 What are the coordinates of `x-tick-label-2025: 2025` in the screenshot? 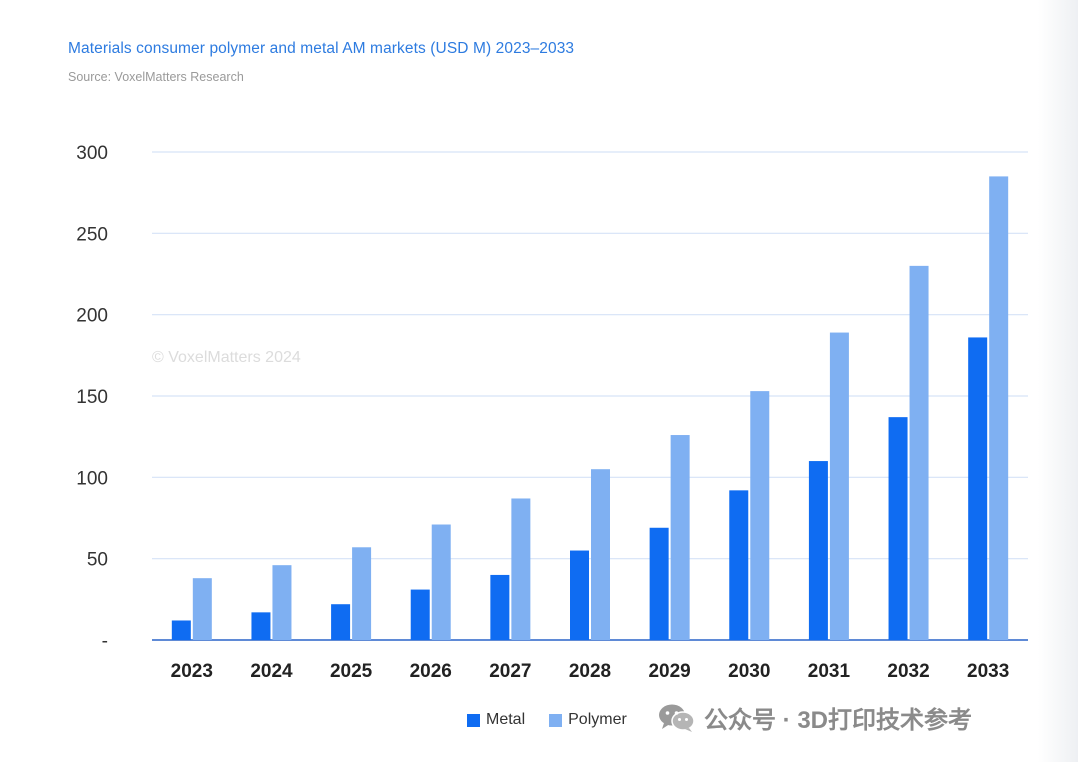 It's located at (351, 671).